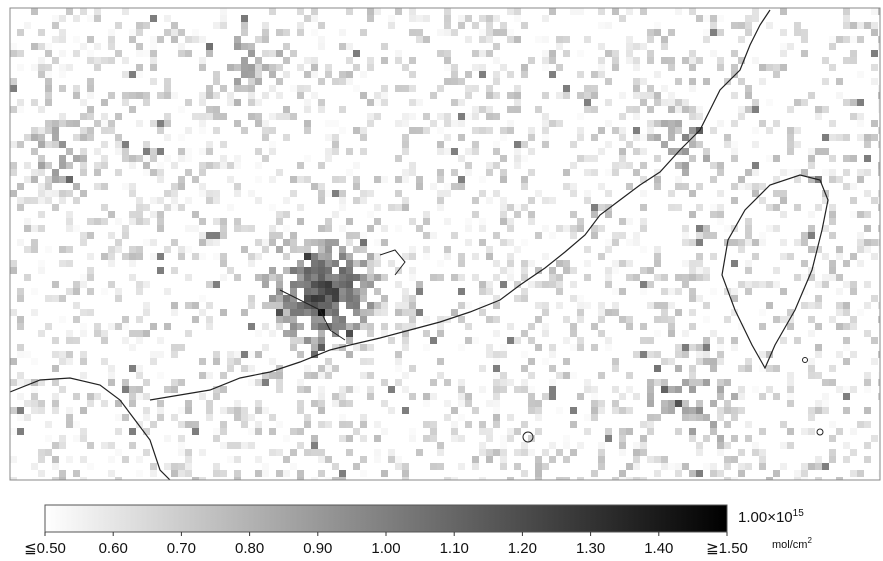  What do you see at coordinates (386, 518) in the screenshot?
I see `colorbar` at bounding box center [386, 518].